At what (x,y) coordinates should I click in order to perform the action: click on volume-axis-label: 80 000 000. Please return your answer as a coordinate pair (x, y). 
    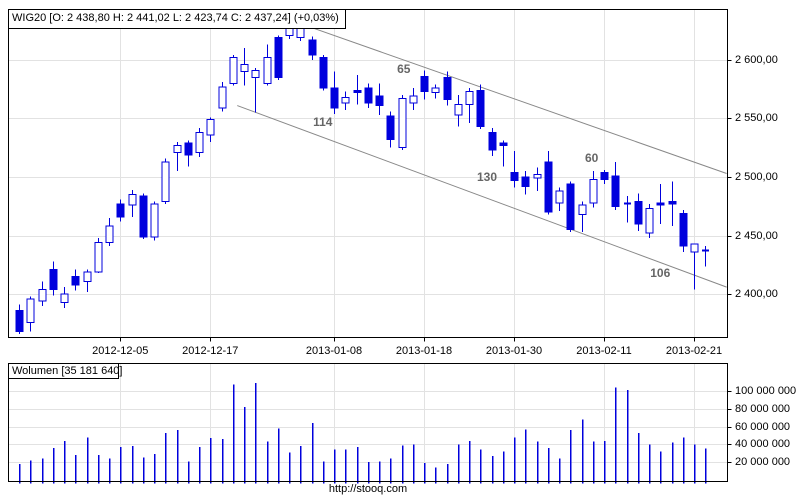
    Looking at the image, I should click on (763, 408).